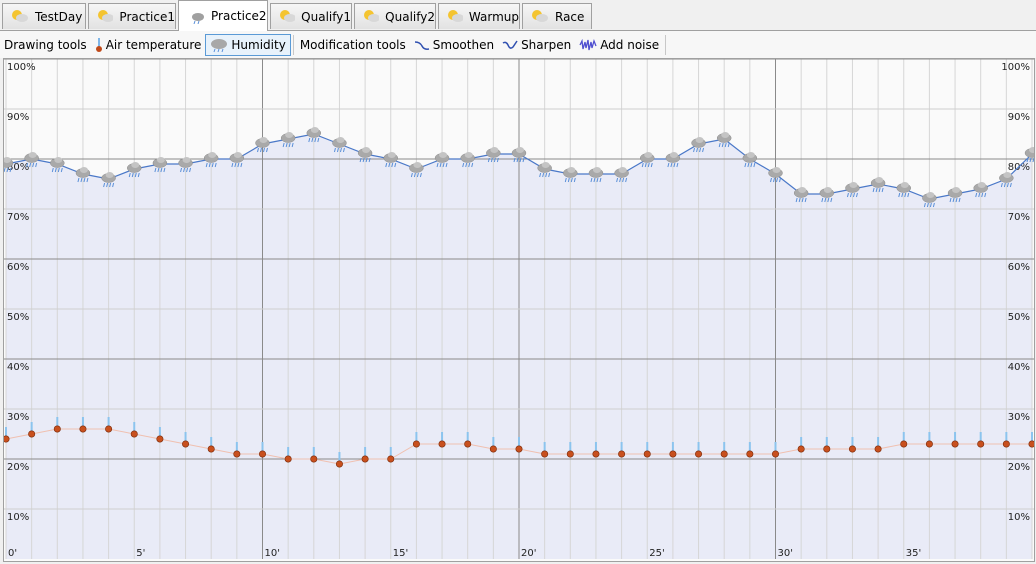 Image resolution: width=1036 pixels, height=564 pixels. I want to click on smoothen-tool: Smoothen, so click(454, 45).